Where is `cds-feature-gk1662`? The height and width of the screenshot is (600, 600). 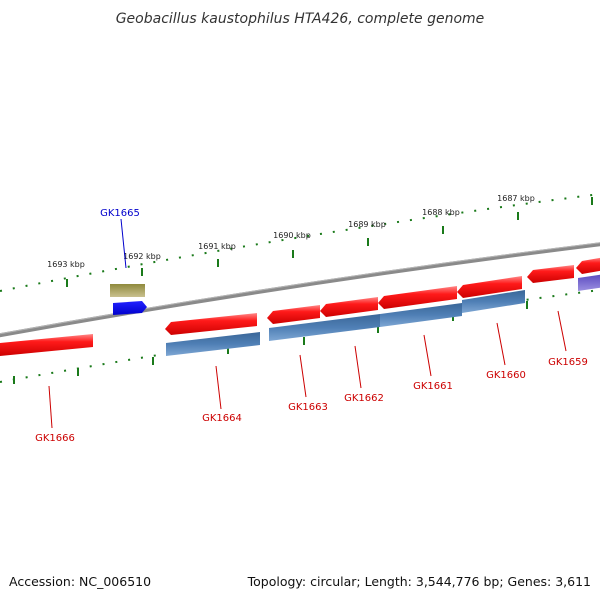 cds-feature-gk1662 is located at coordinates (349, 307).